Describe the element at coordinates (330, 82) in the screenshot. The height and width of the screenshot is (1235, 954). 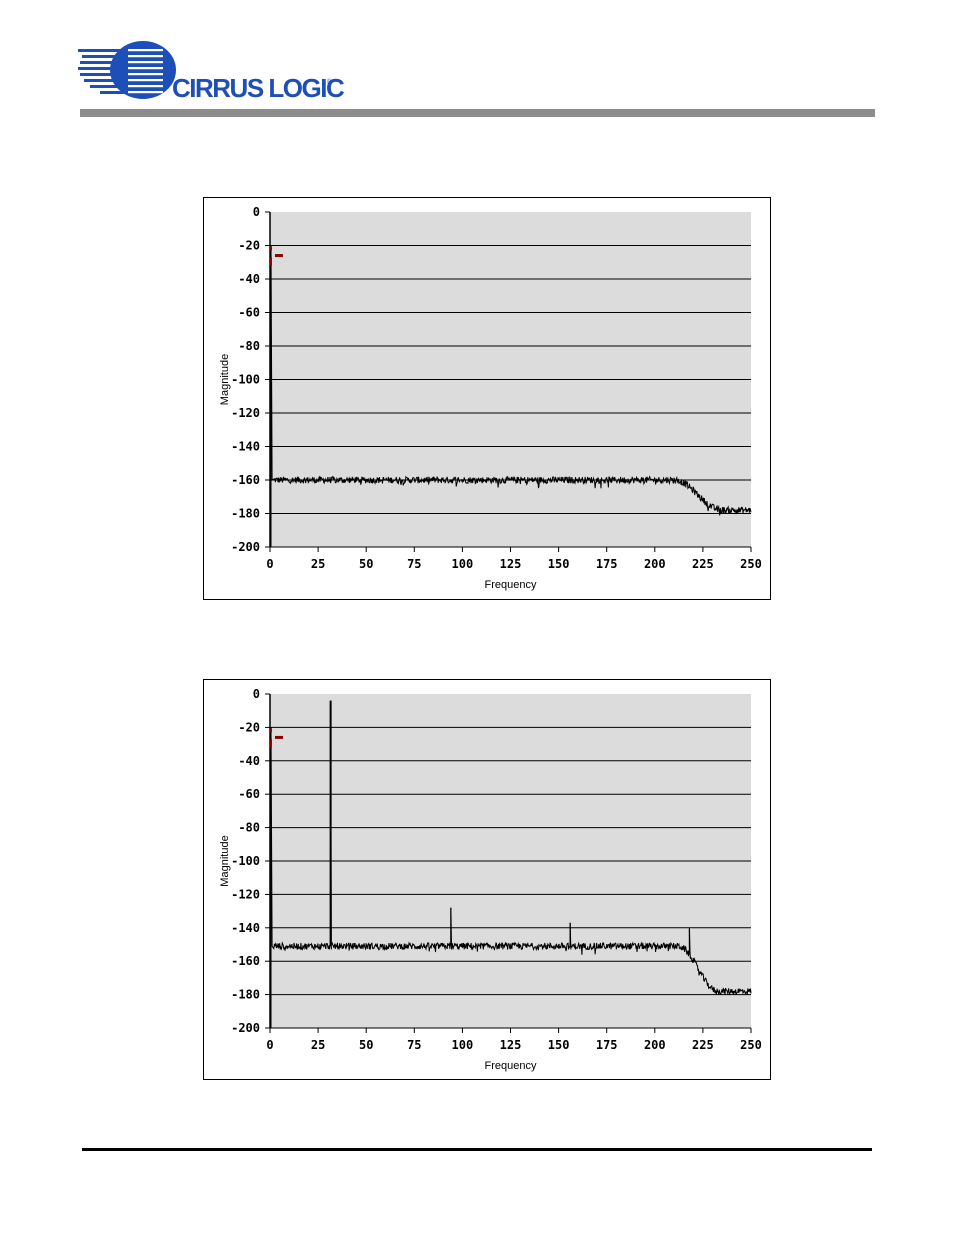
I see `logo-registered-mark: ®` at that location.